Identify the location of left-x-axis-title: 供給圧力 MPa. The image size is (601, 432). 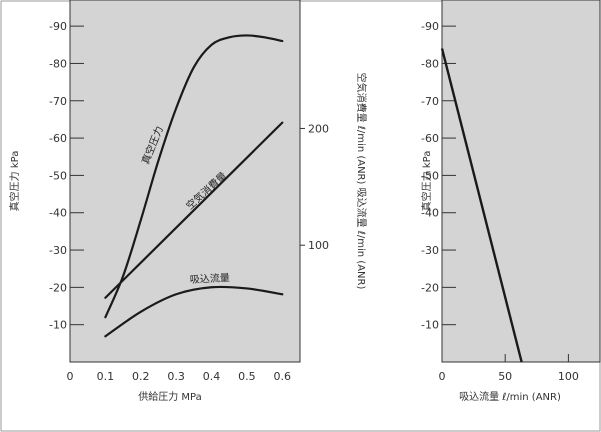
(170, 396).